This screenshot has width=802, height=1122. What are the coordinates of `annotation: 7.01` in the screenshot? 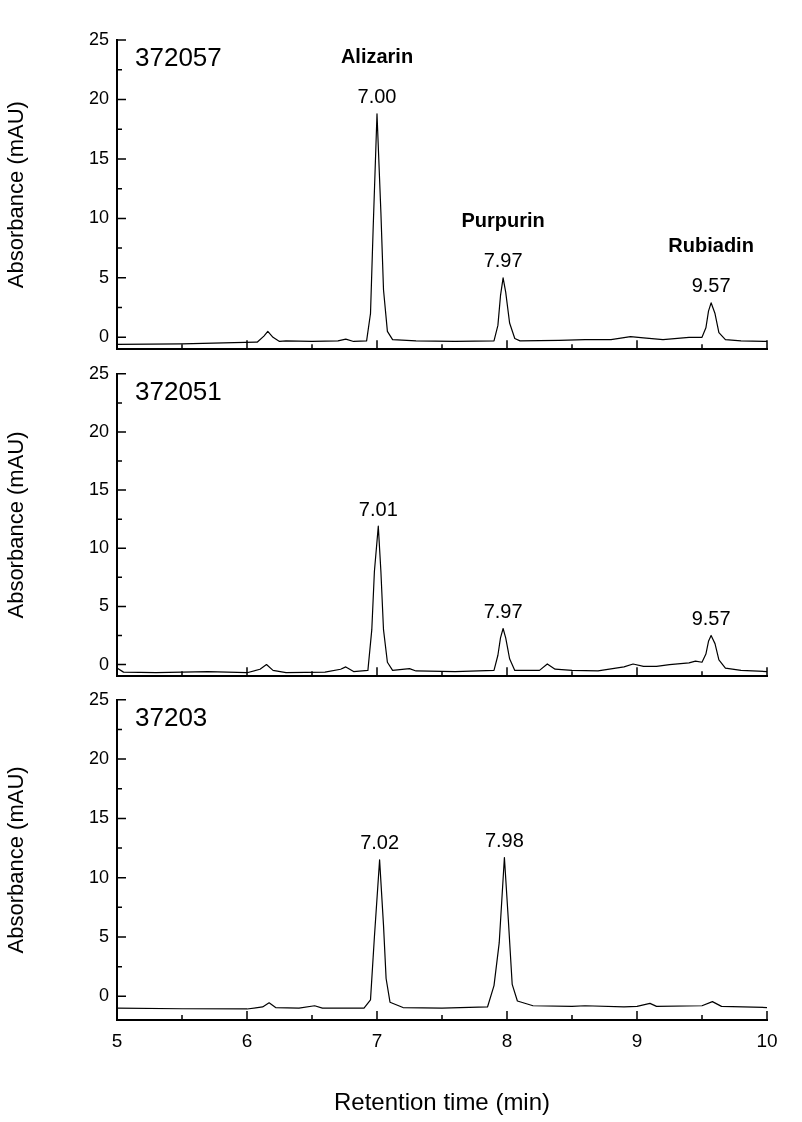 It's located at (378, 508).